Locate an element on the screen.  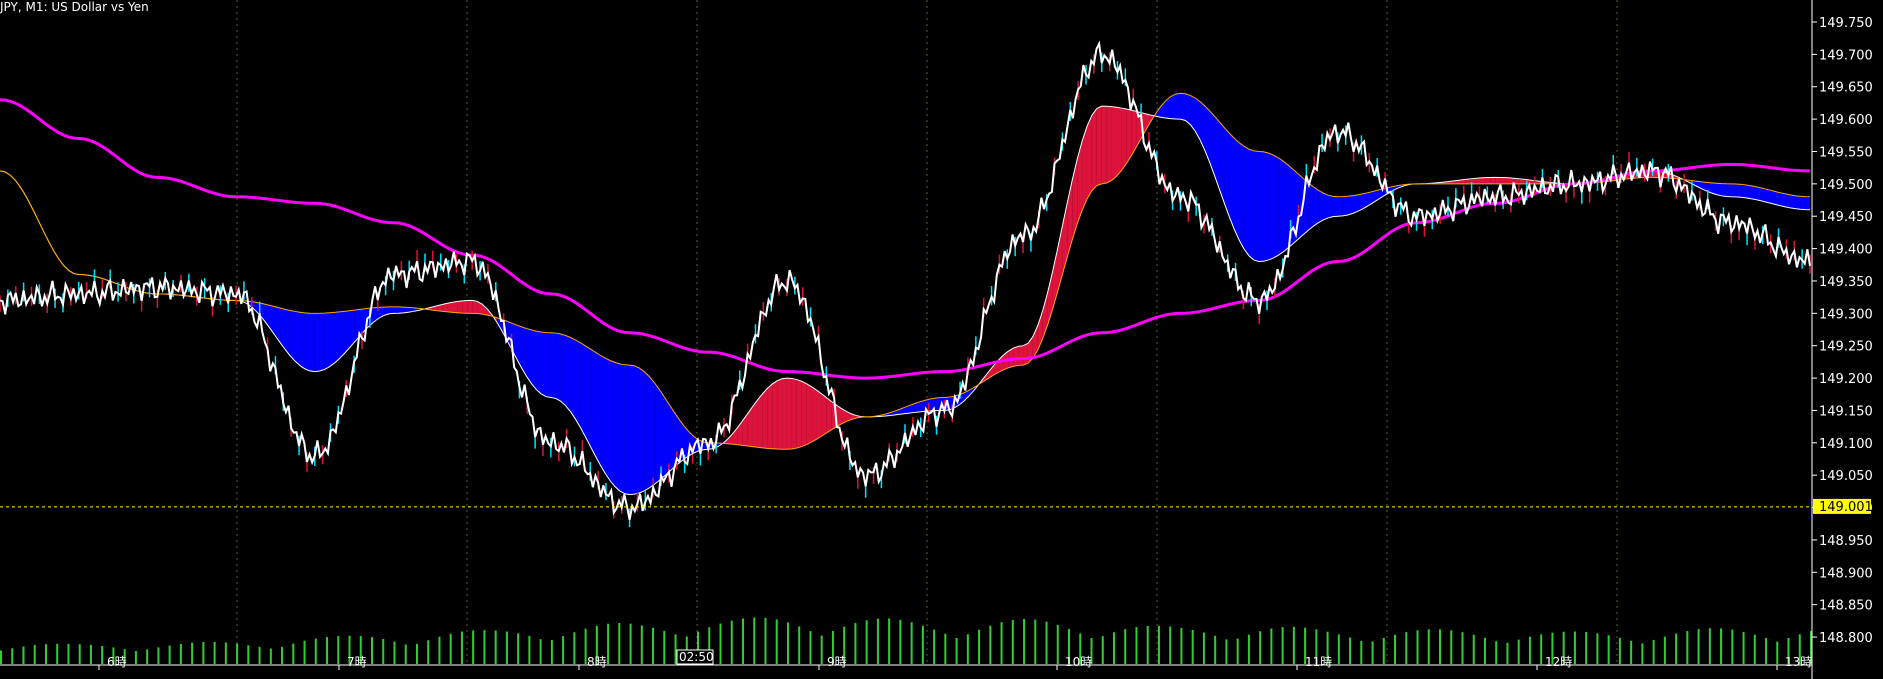
price-tick-label: 149.400 is located at coordinates (1846, 250).